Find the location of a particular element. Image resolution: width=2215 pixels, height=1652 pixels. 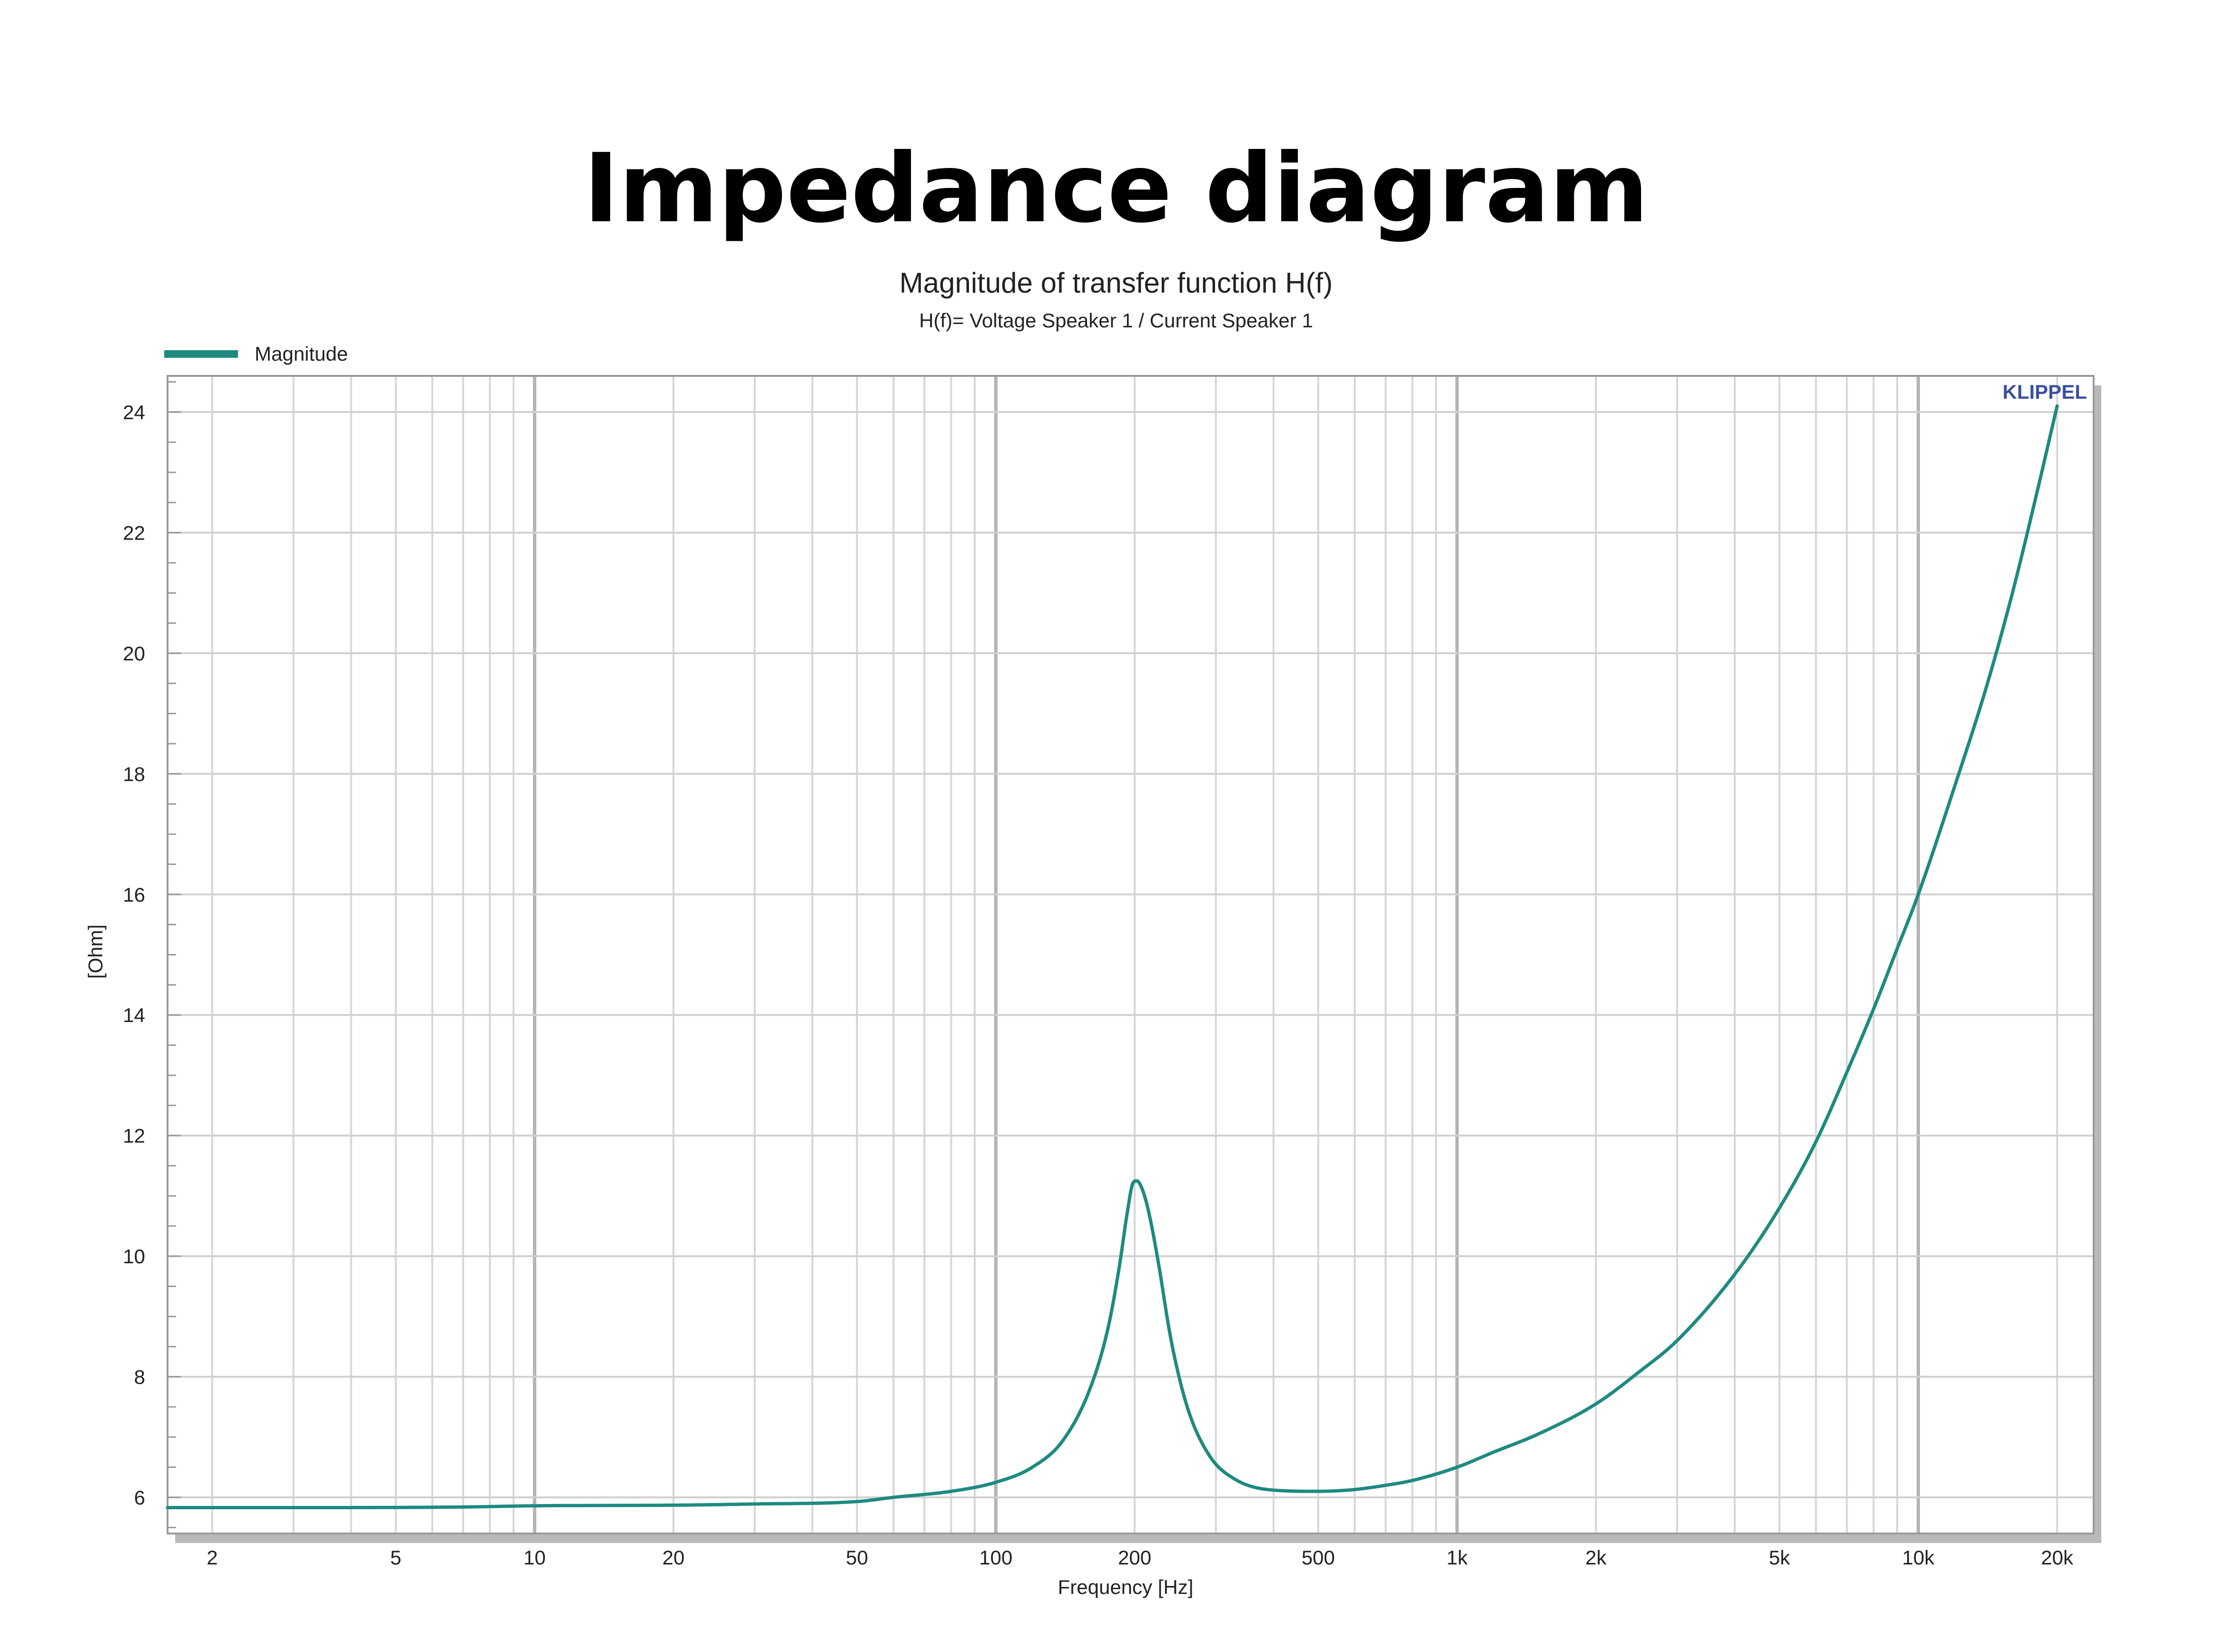

x-tick-label: 50 is located at coordinates (857, 1558).